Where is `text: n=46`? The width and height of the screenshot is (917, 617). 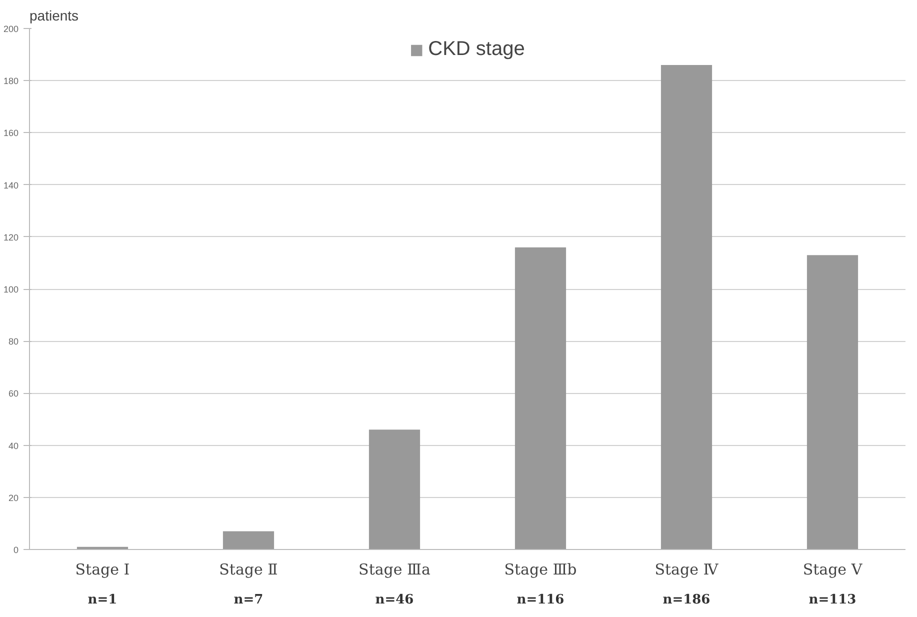 text: n=46 is located at coordinates (394, 600).